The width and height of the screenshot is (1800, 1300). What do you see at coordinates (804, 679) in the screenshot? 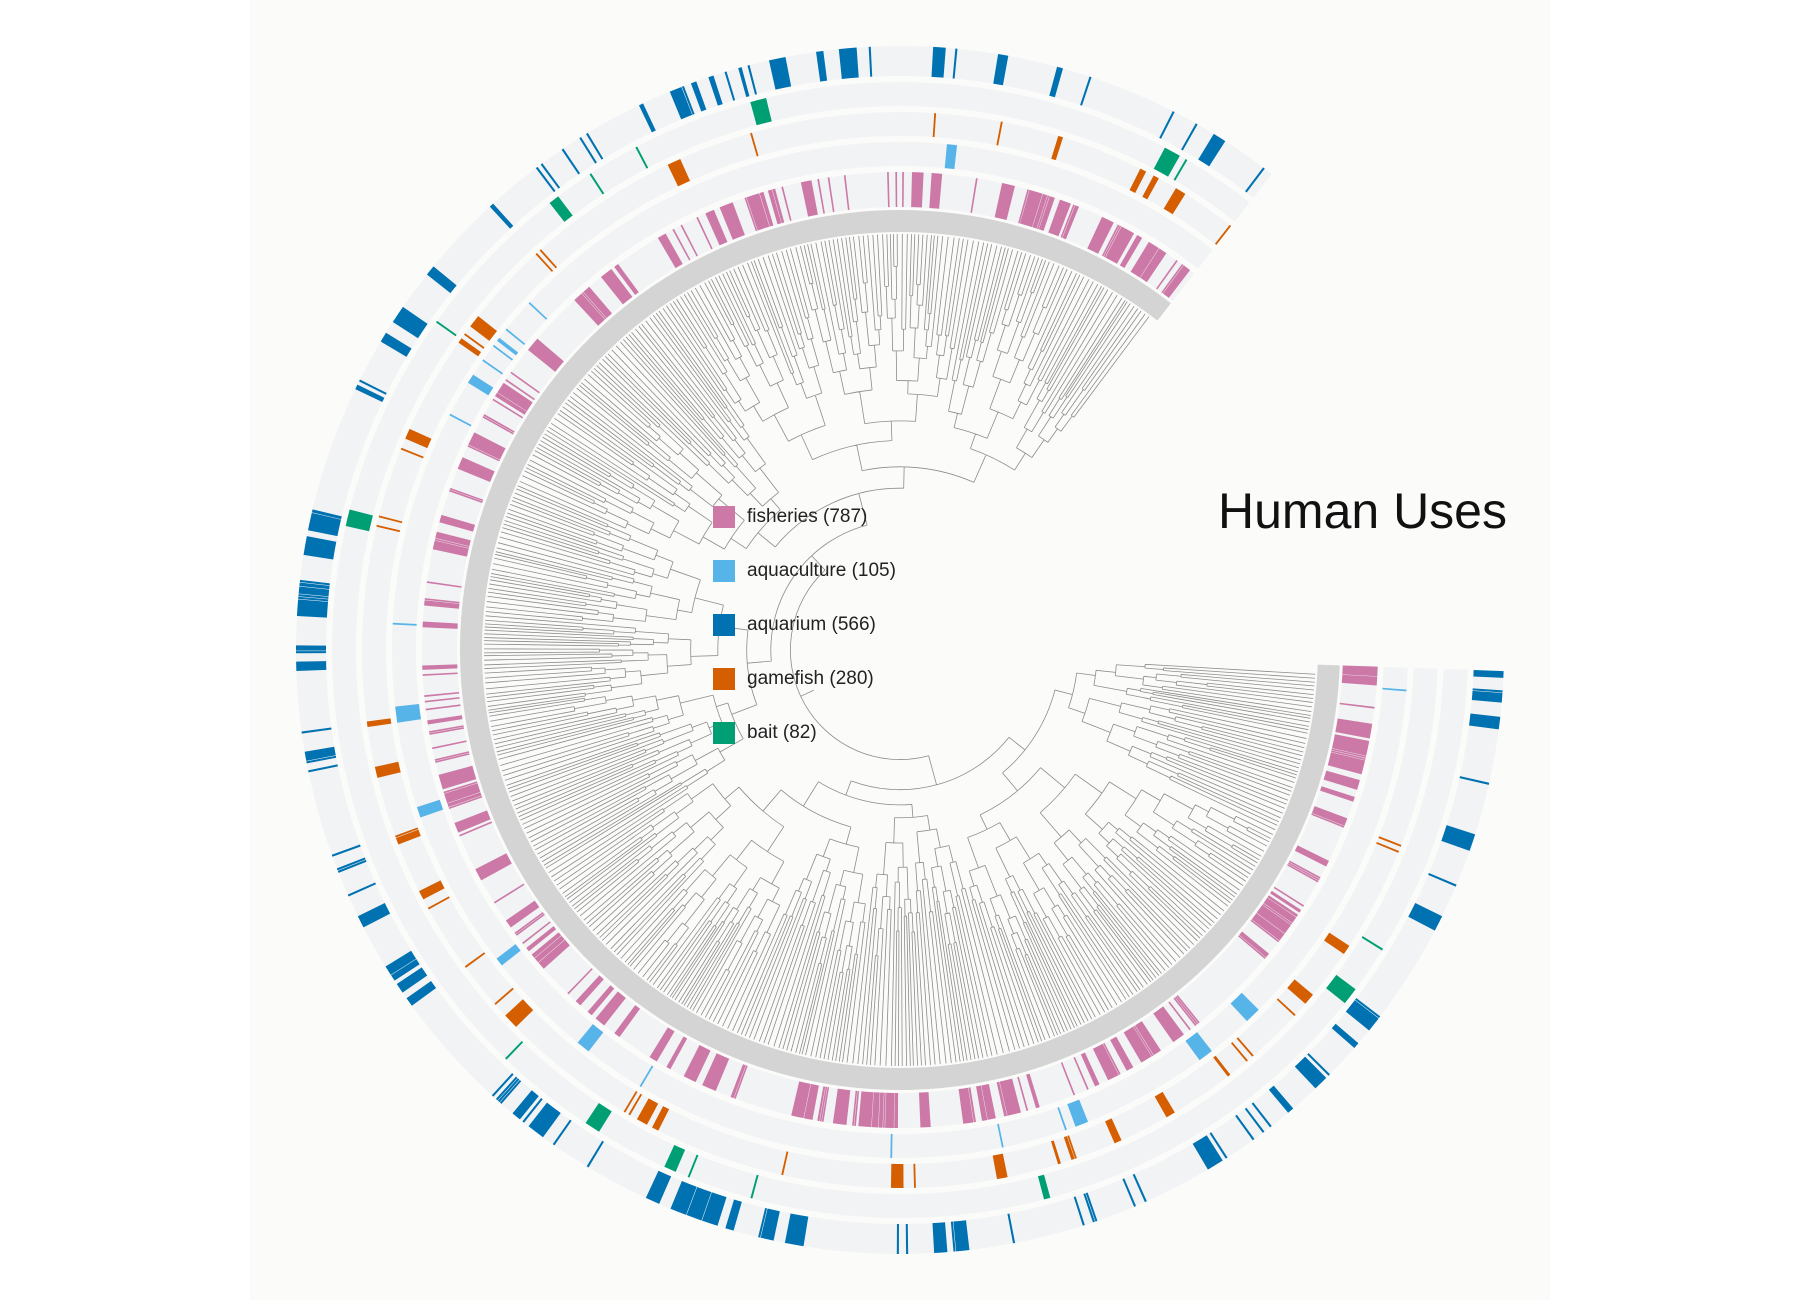
I see `legend-item-gamefish: gamefish (280)` at bounding box center [804, 679].